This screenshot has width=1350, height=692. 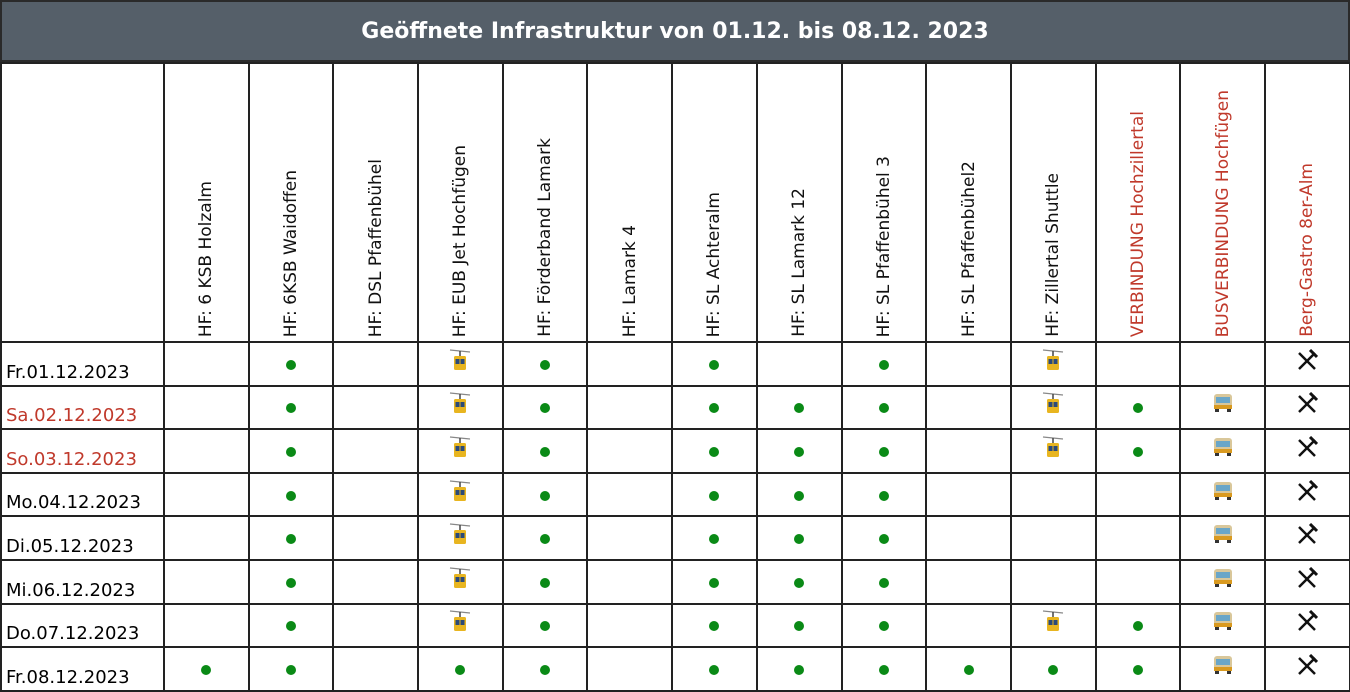 I want to click on column-header: HF: EUB Jet Hochfügen, so click(x=460, y=202).